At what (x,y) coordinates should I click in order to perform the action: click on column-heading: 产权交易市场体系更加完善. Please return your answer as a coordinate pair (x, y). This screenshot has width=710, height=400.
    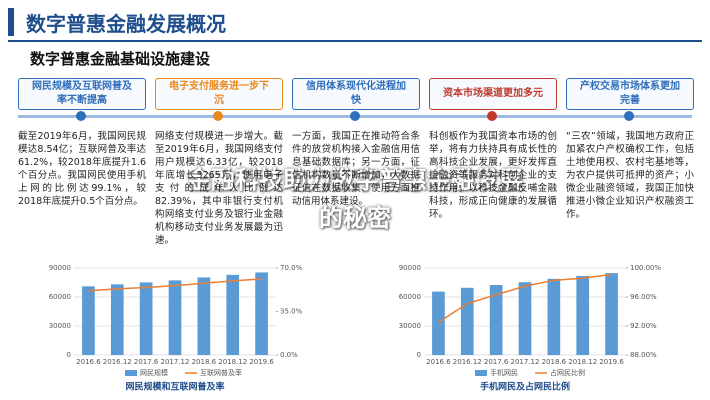
    Looking at the image, I should click on (630, 94).